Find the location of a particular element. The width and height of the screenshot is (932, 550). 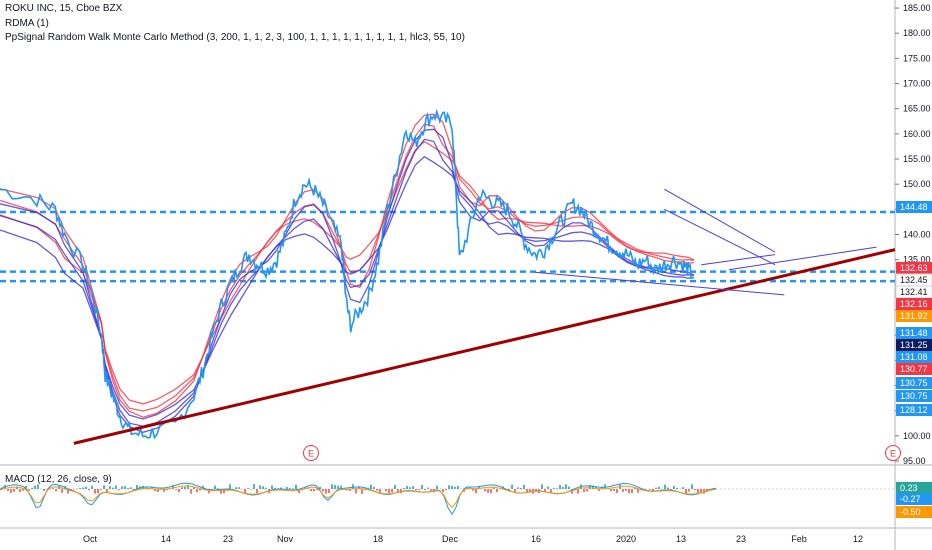

x-tick-label: 2020 is located at coordinates (626, 539).